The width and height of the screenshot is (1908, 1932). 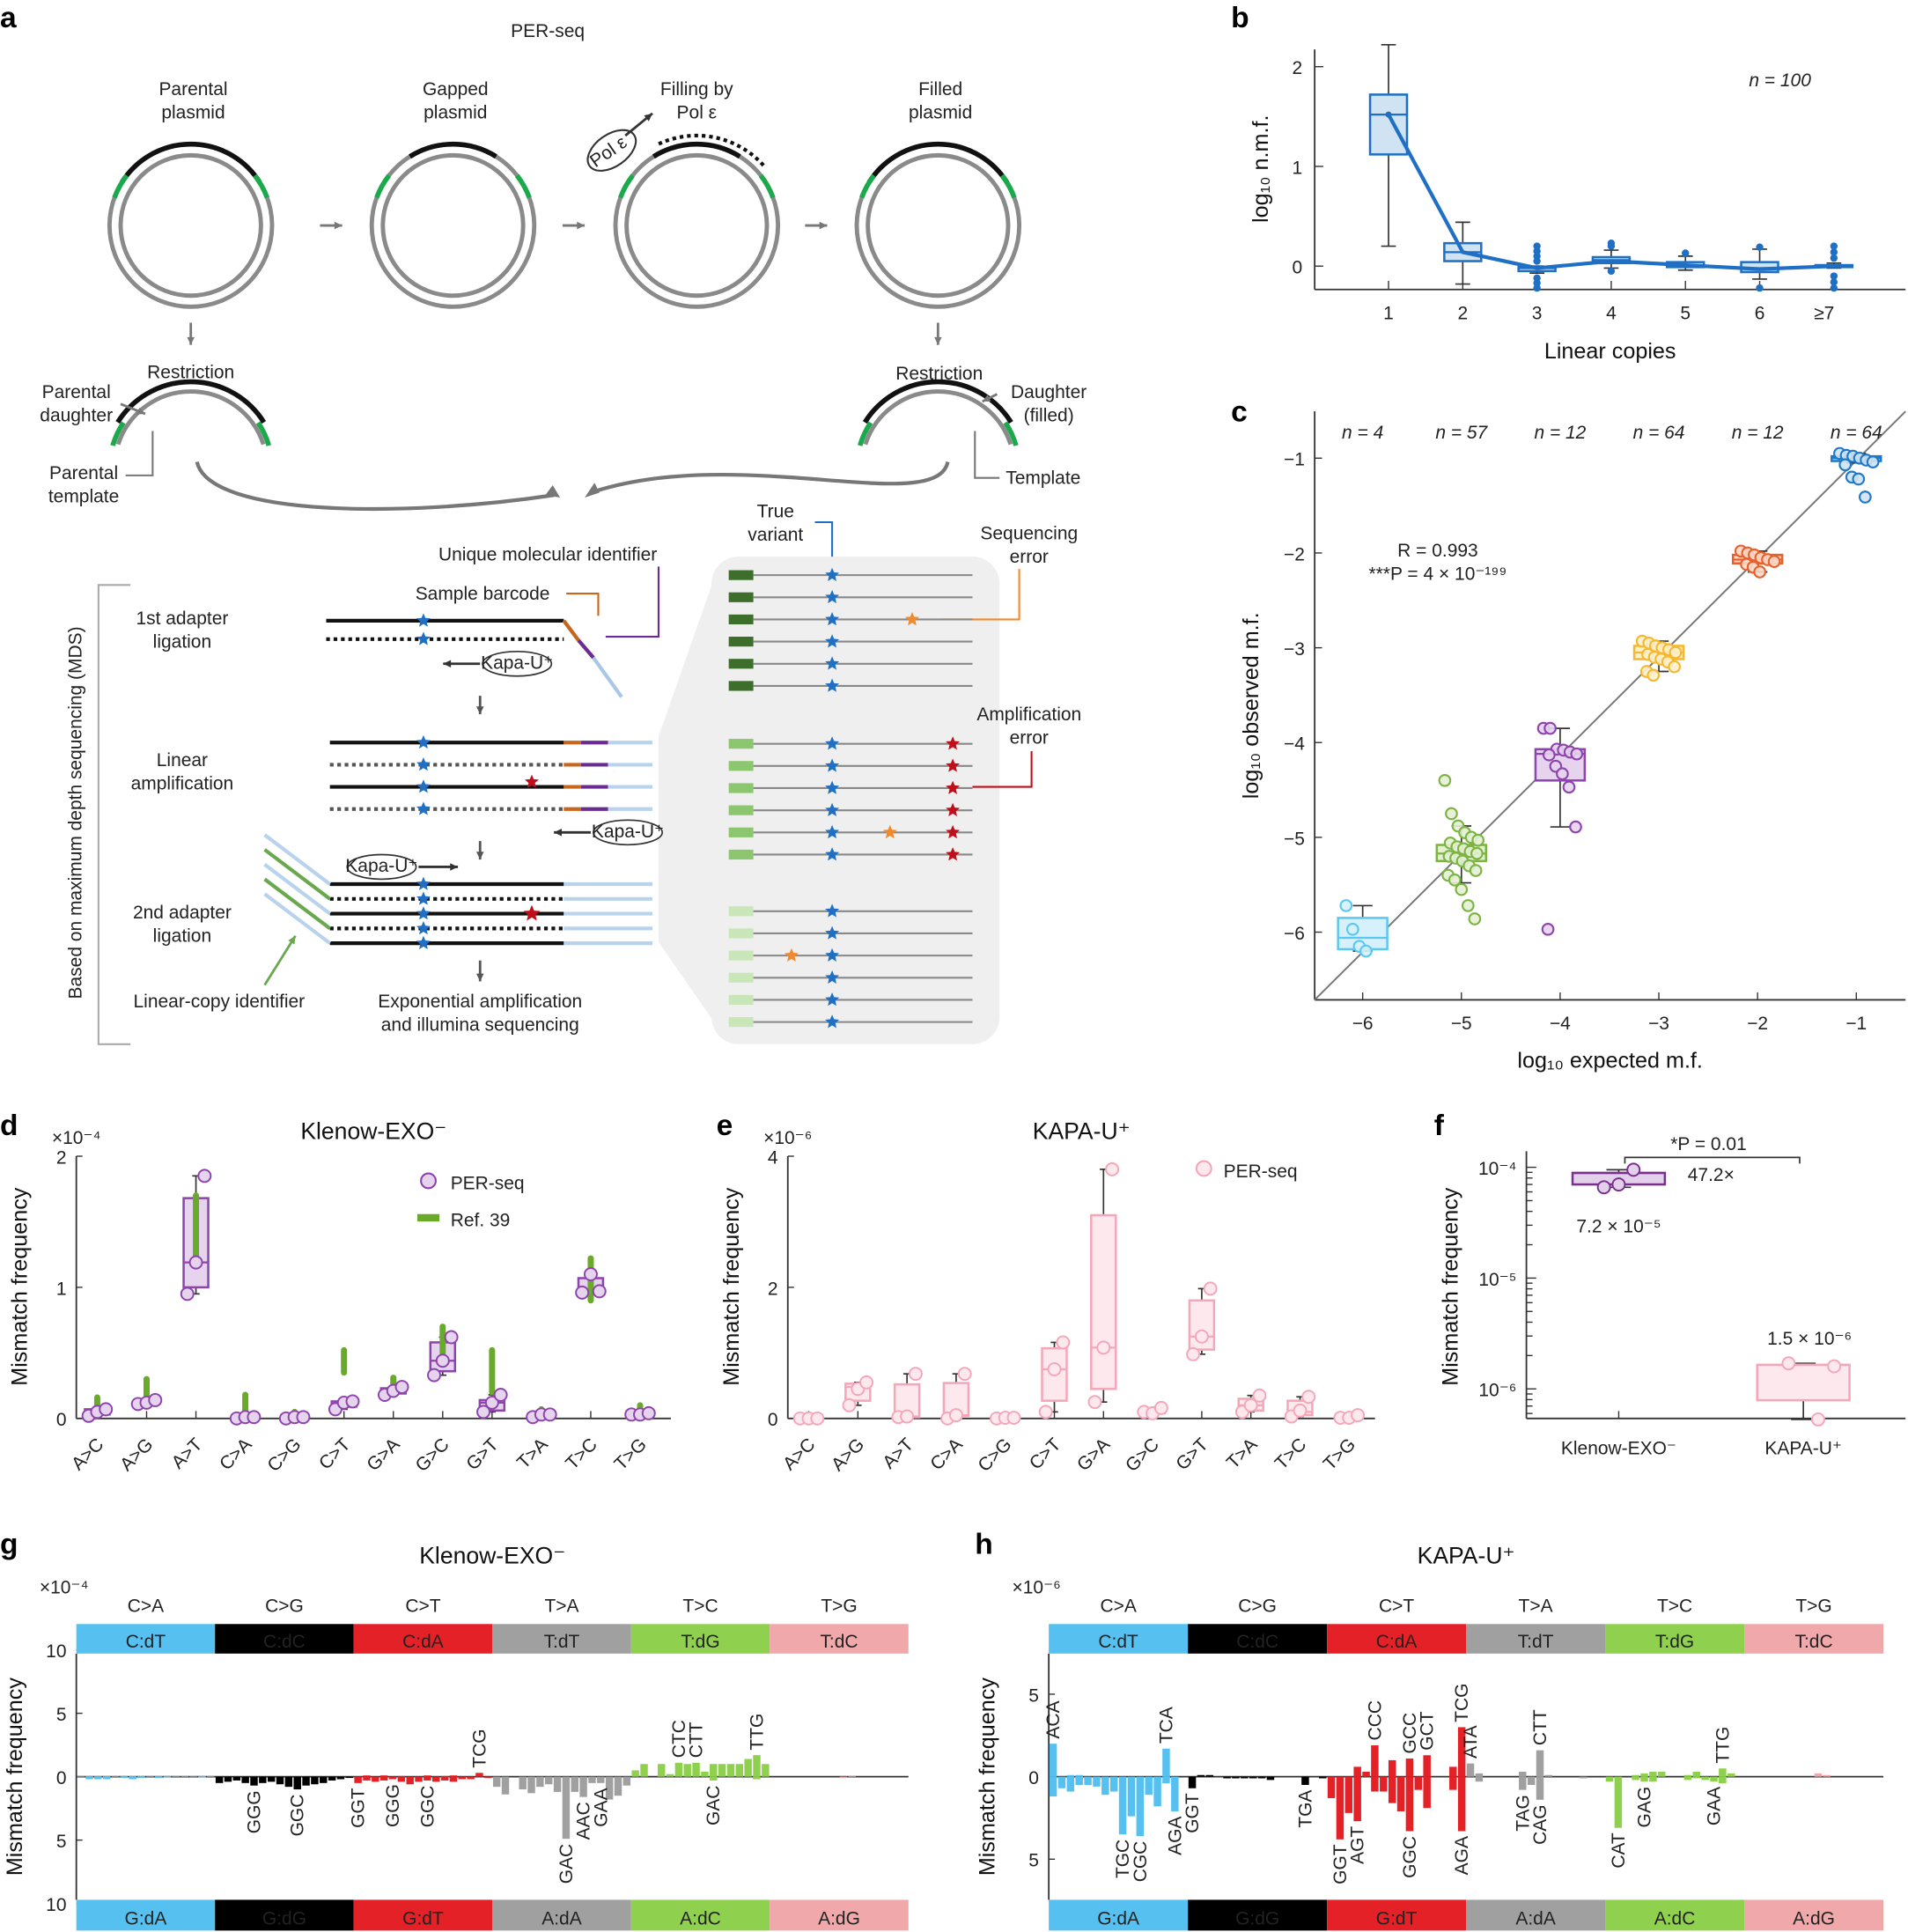 What do you see at coordinates (187, 1453) in the screenshot?
I see `x-tick-label: A>T` at bounding box center [187, 1453].